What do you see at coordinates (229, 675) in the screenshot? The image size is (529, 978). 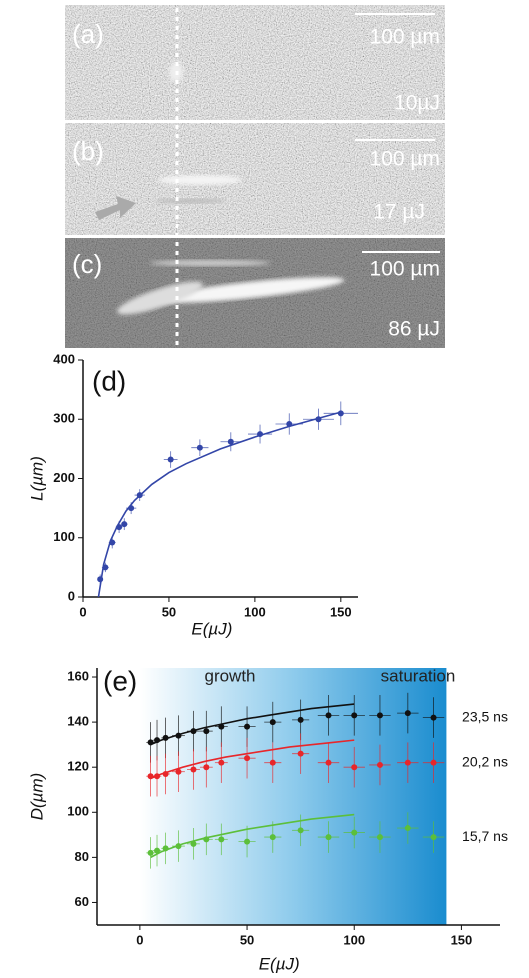 I see `annotation: growth` at bounding box center [229, 675].